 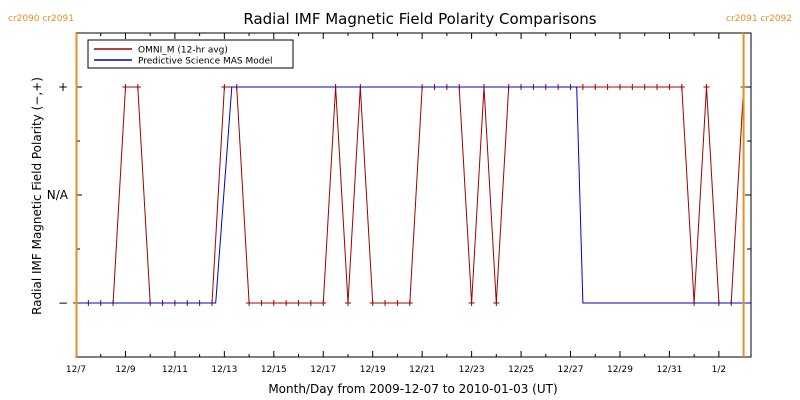 I want to click on x-tick-label: 12/27, so click(x=571, y=370).